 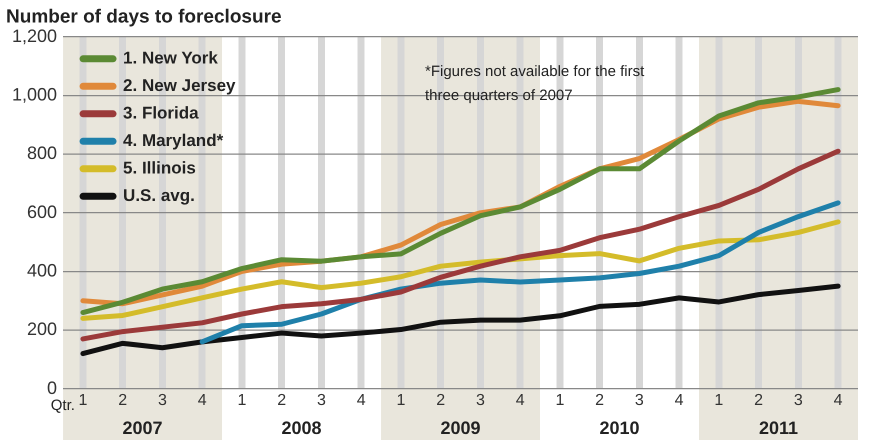 I want to click on legend-label: 5. Illinois, so click(x=159, y=168).